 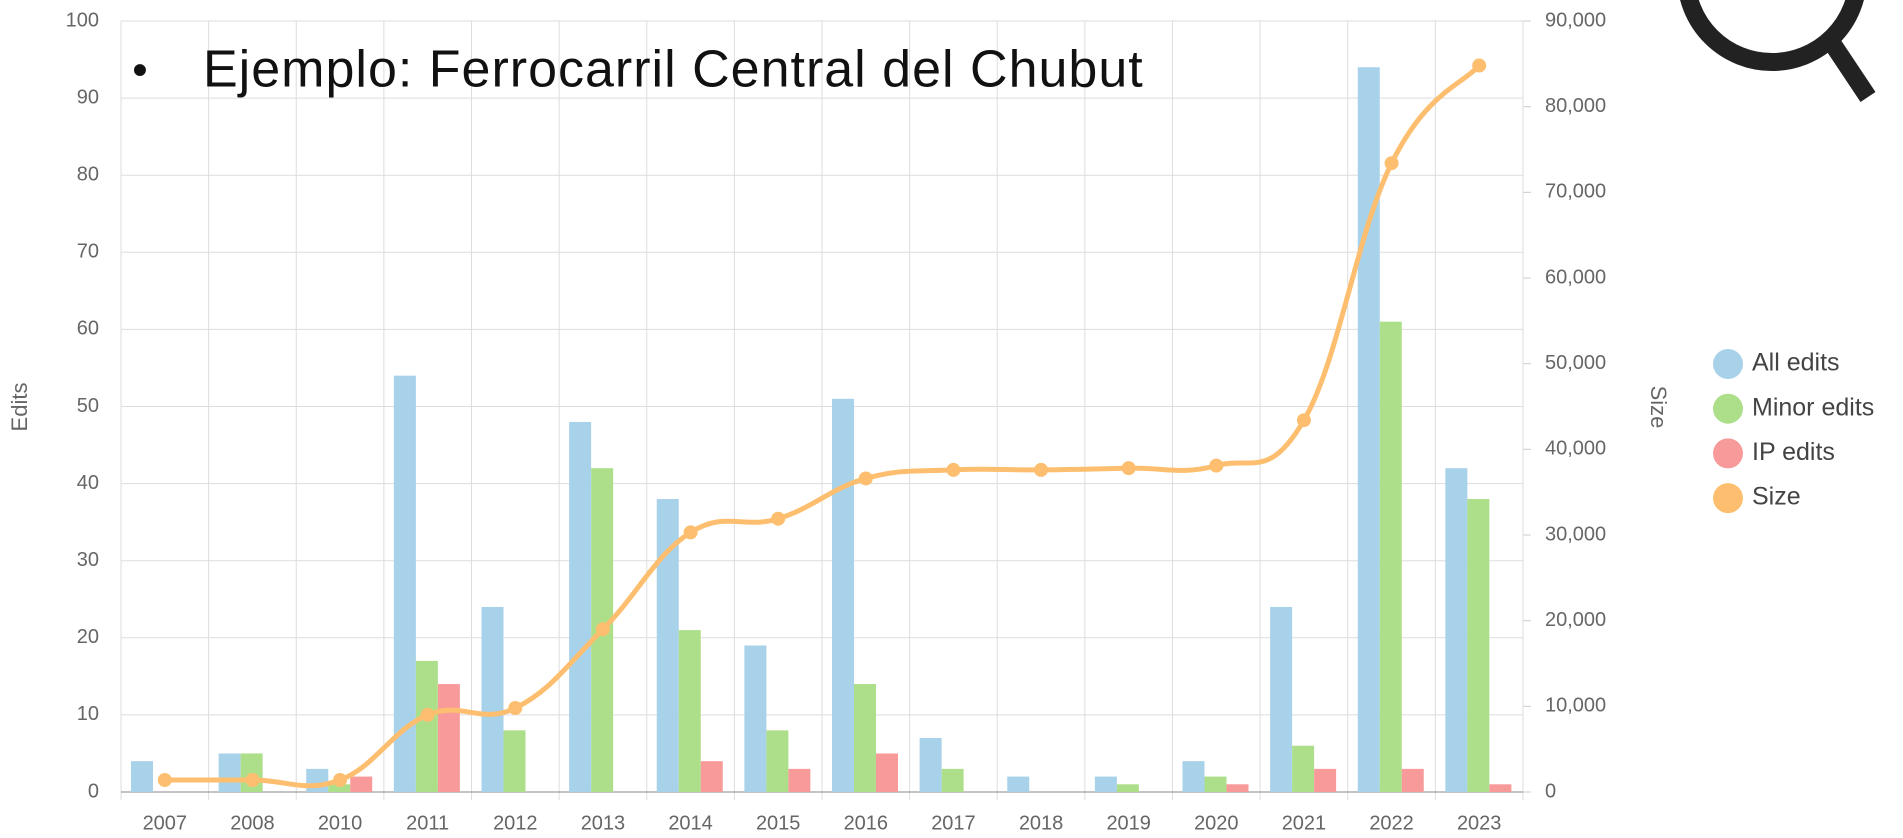 I want to click on x-tick-label: 2021, so click(x=1304, y=823).